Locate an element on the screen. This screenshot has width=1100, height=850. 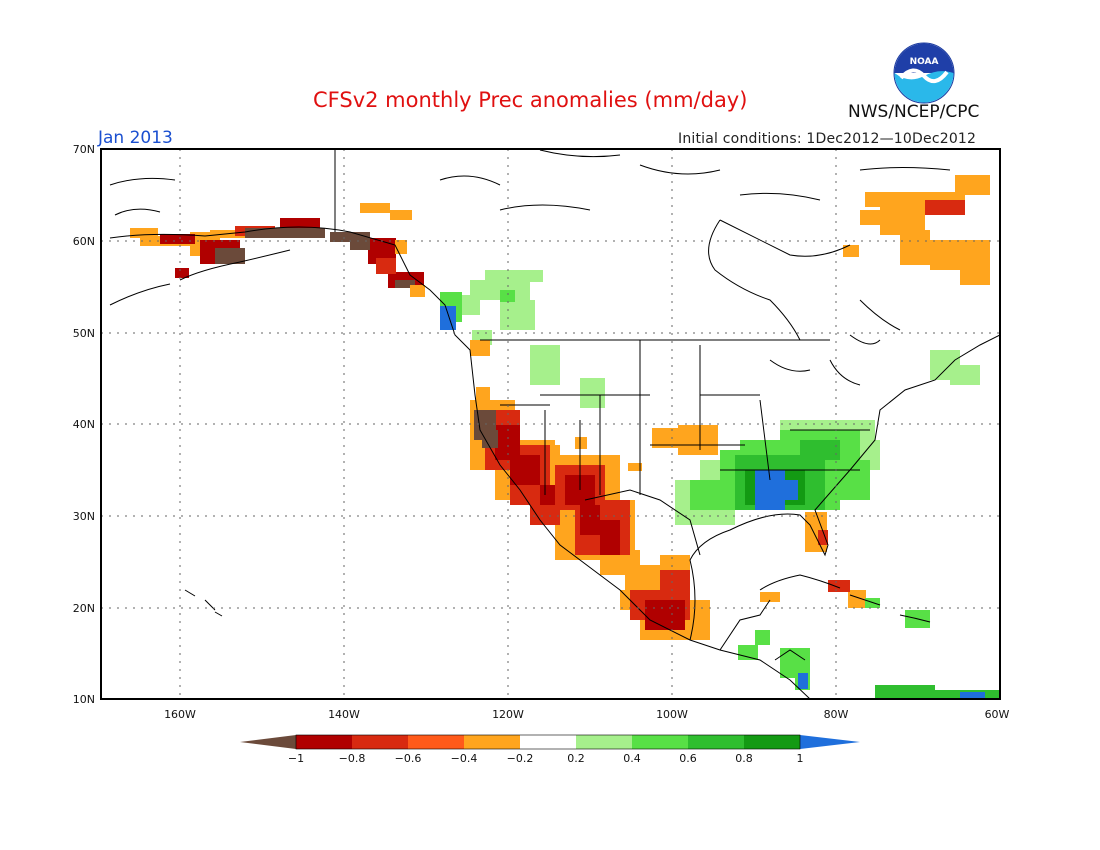
agency-label: NWS/NCEP/CPC is located at coordinates (914, 112).